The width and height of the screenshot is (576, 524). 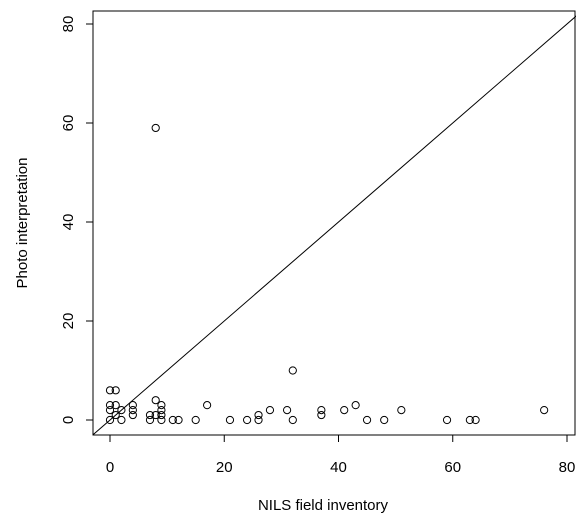 I want to click on x-axis-title: NILS field inventory, so click(x=323, y=505).